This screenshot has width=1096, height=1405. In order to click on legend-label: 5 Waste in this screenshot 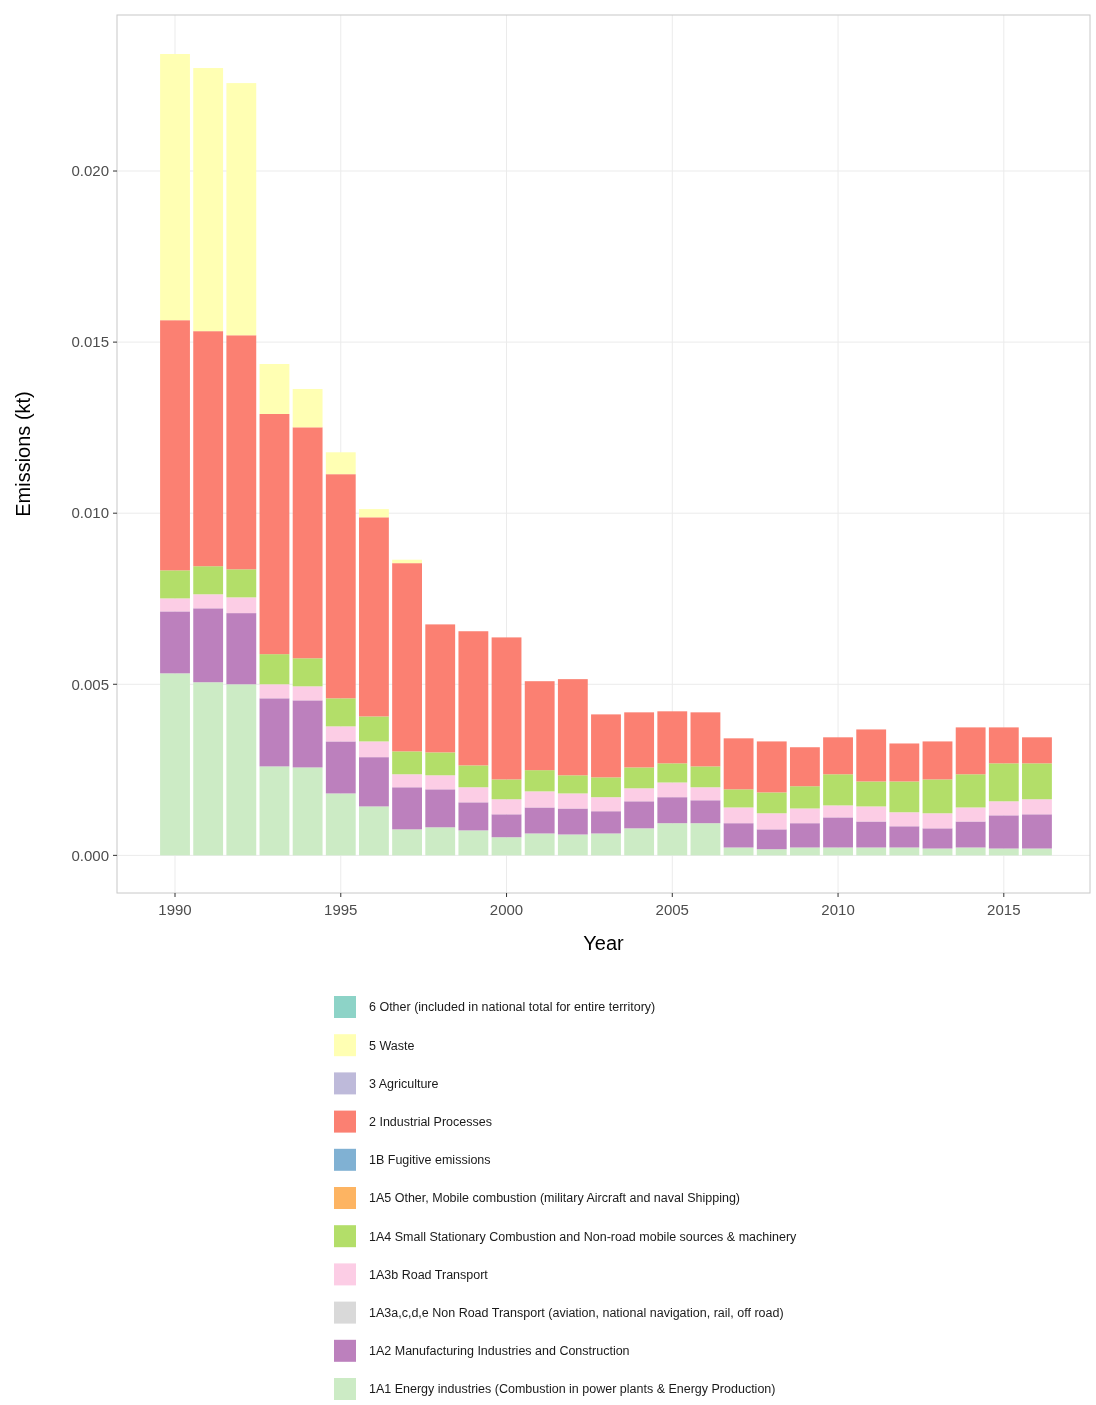, I will do `click(392, 1045)`.